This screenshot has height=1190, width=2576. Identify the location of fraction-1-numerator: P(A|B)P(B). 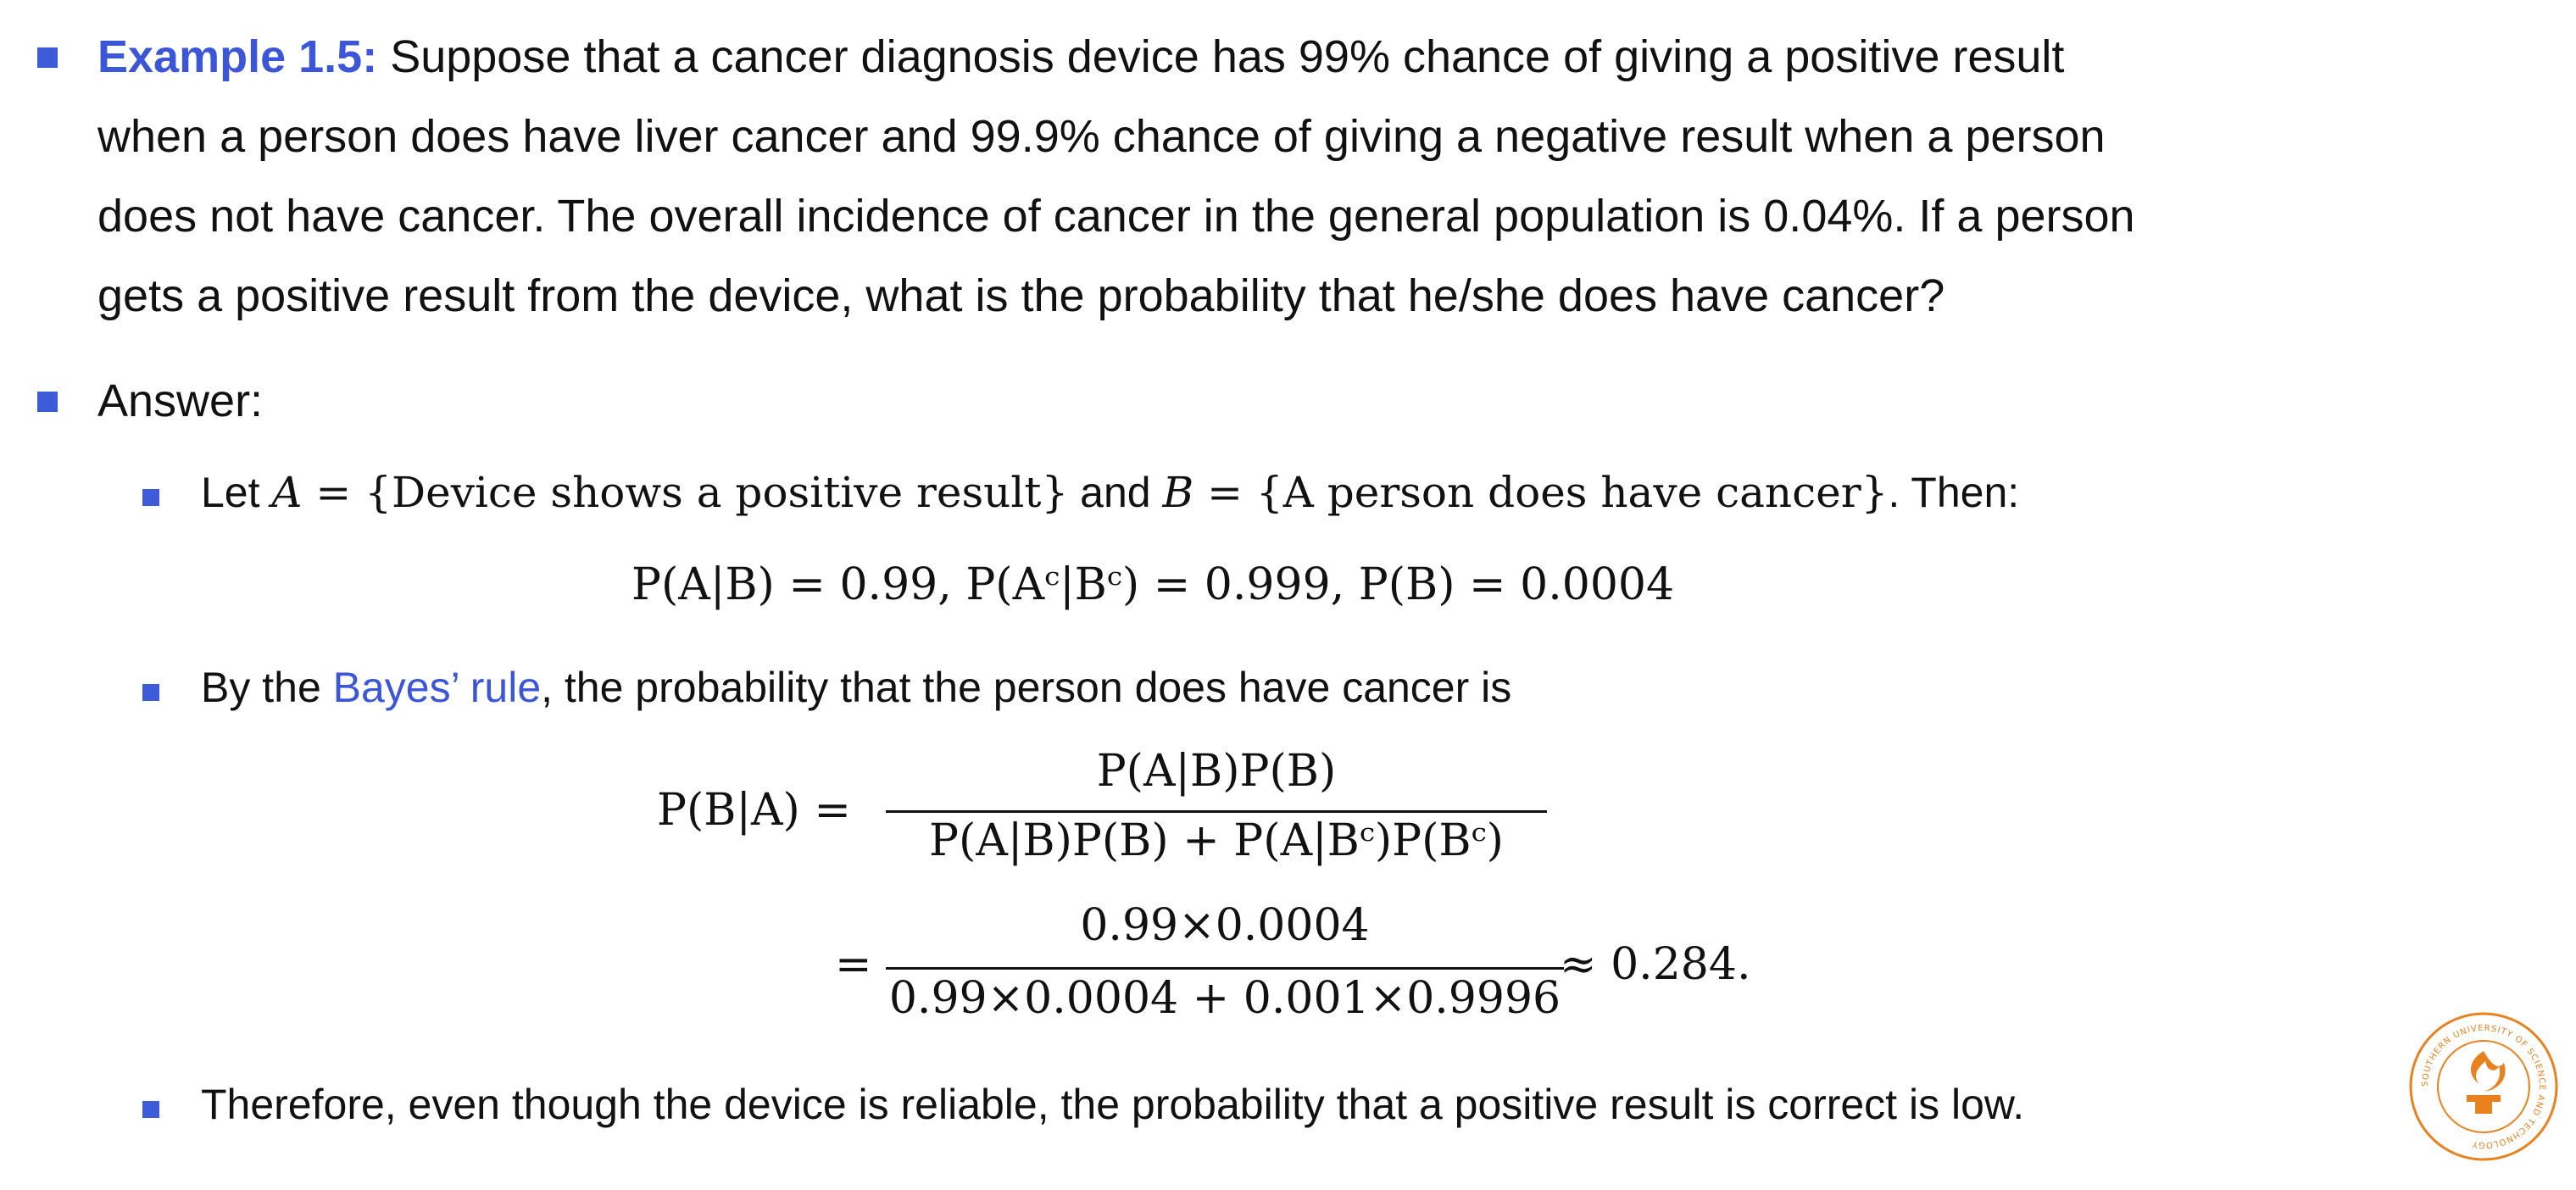
(1216, 772).